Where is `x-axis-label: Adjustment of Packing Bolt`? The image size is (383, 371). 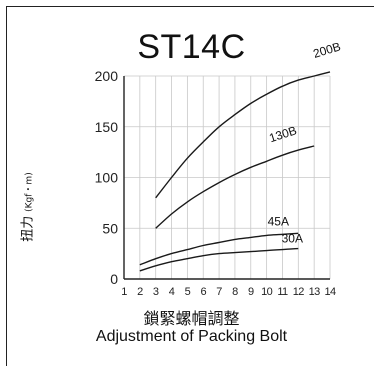 x-axis-label: Adjustment of Packing Bolt is located at coordinates (191, 336).